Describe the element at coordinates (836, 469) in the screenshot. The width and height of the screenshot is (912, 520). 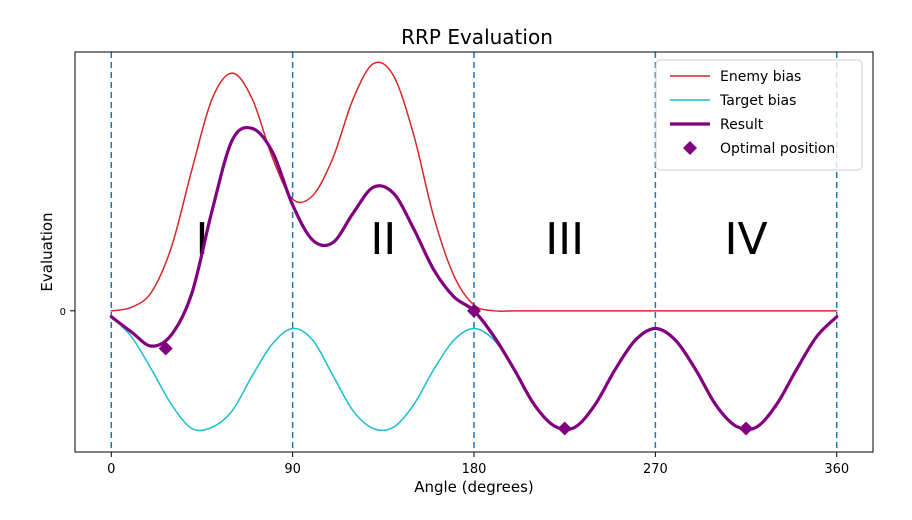
I see `x-tick-label: 360` at that location.